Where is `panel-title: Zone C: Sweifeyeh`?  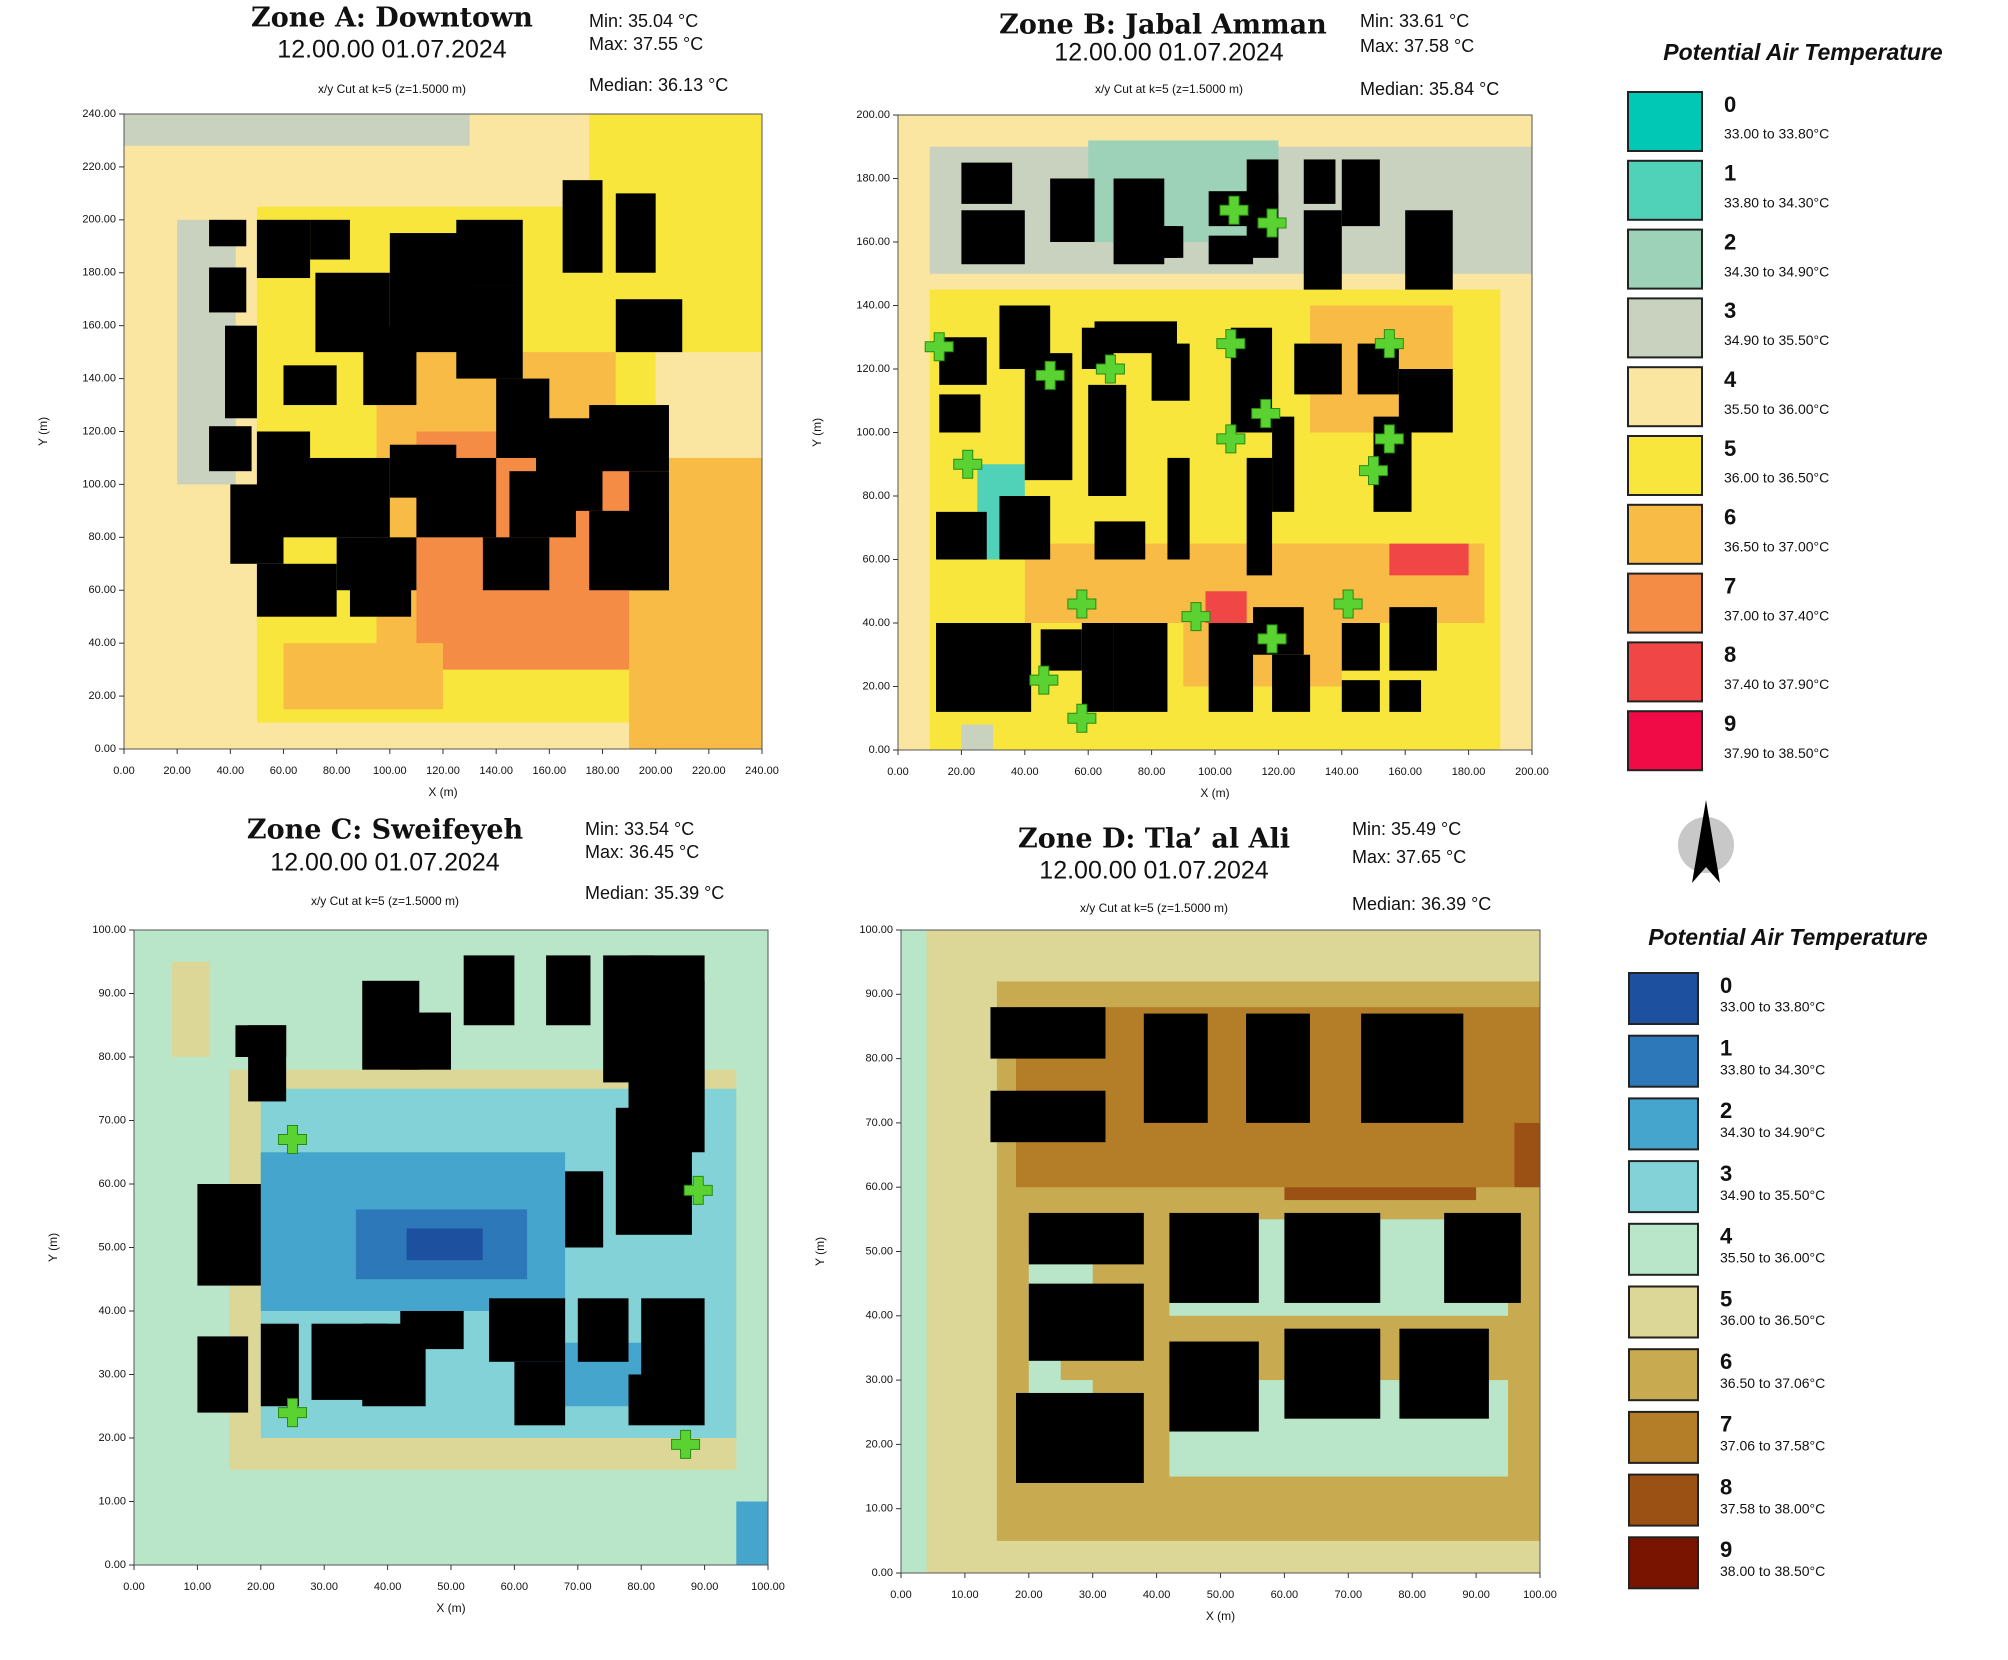
panel-title: Zone C: Sweifeyeh is located at coordinates (385, 830).